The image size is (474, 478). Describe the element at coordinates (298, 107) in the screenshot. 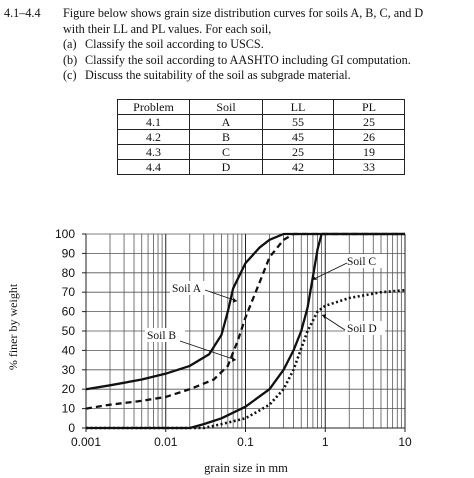

I see `header-ll: LL` at that location.